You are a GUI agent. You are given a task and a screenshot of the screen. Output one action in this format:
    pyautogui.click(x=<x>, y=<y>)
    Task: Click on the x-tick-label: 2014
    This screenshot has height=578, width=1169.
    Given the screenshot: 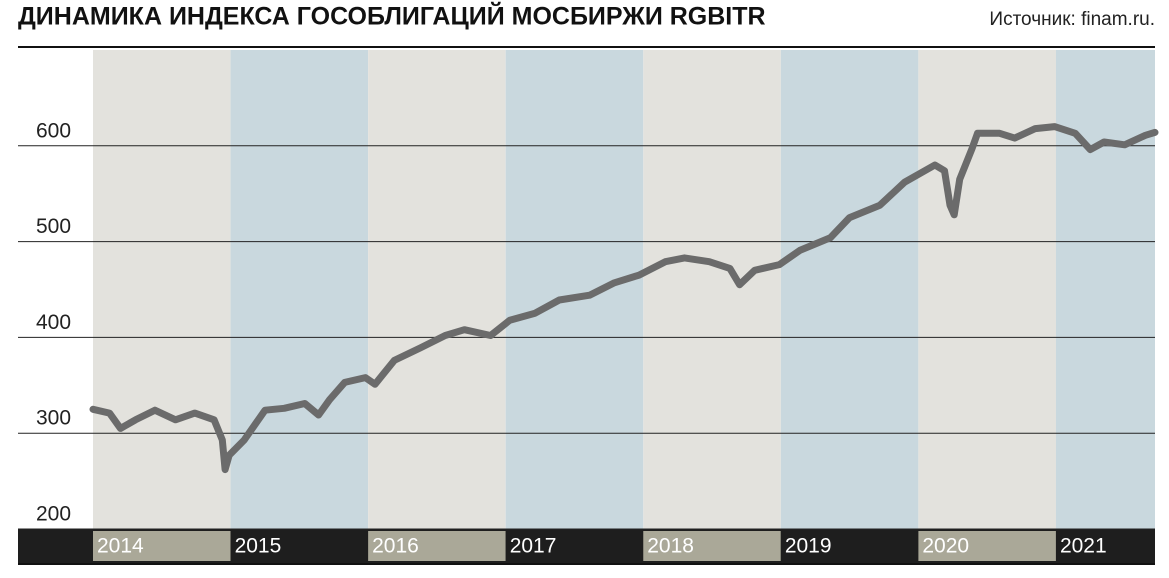 What is the action you would take?
    pyautogui.click(x=120, y=546)
    